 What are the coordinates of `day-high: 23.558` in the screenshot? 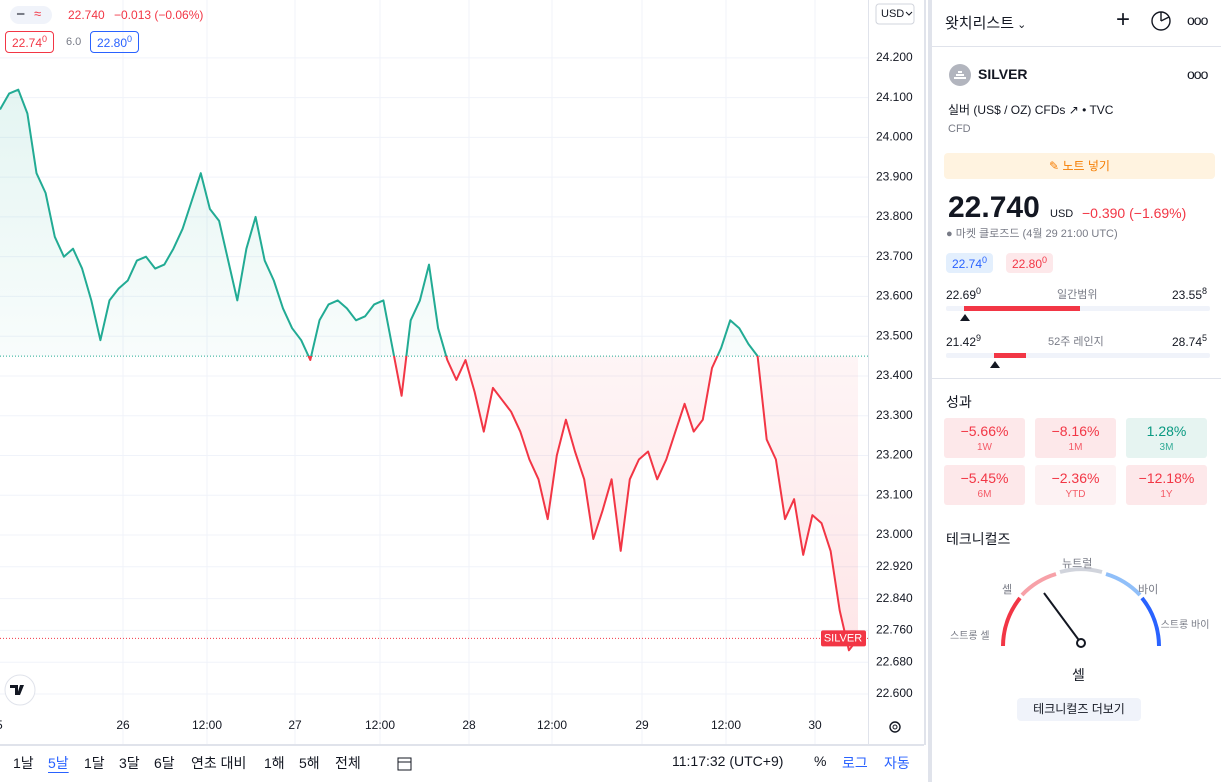 It's located at (1189, 294).